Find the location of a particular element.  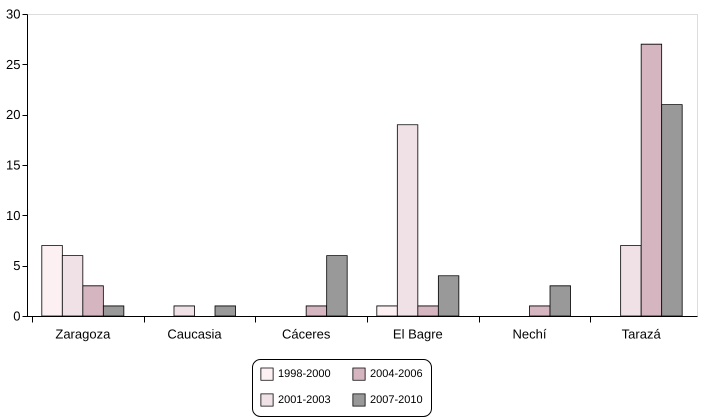

y-tick-label: 25 is located at coordinates (13, 64).